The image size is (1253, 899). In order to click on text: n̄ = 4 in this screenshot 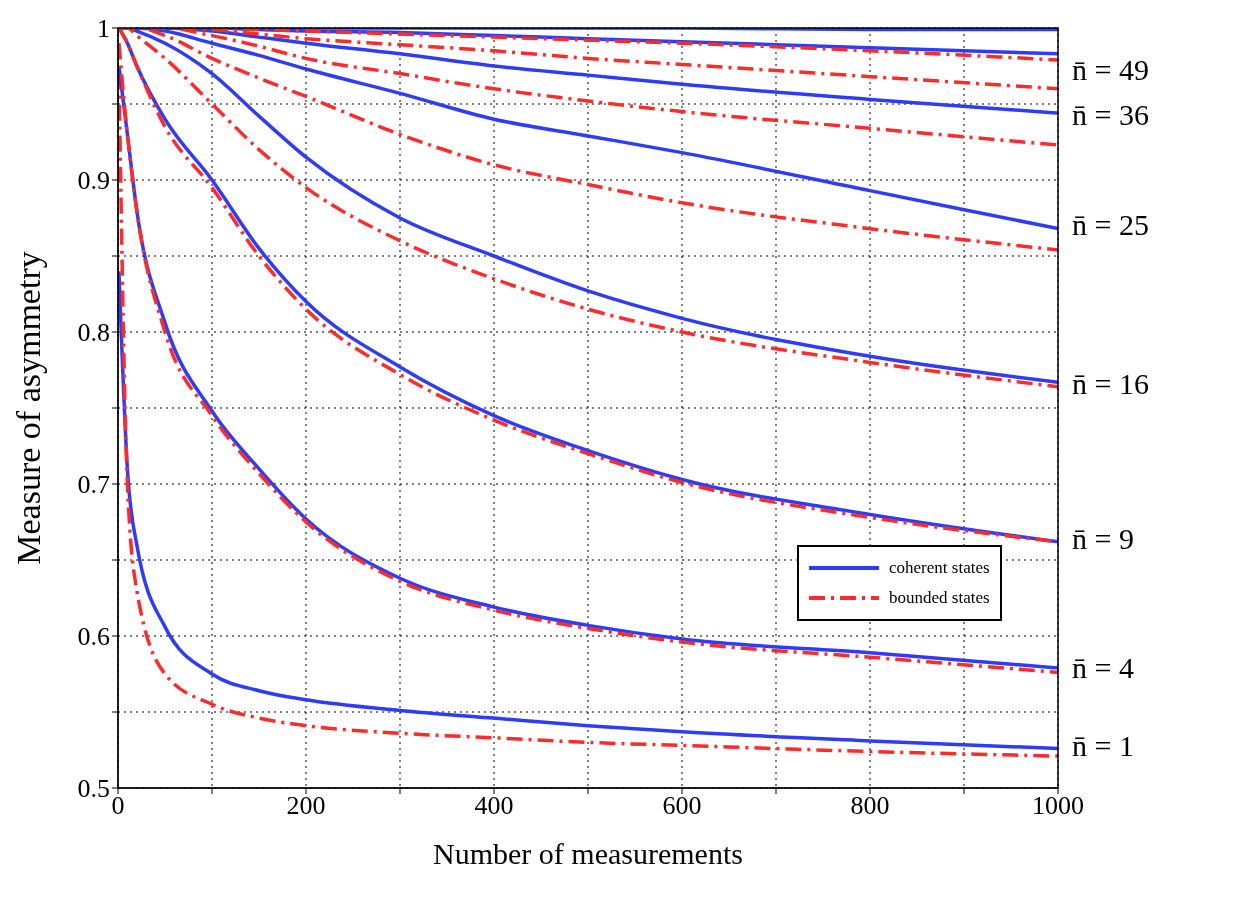, I will do `click(1103, 667)`.